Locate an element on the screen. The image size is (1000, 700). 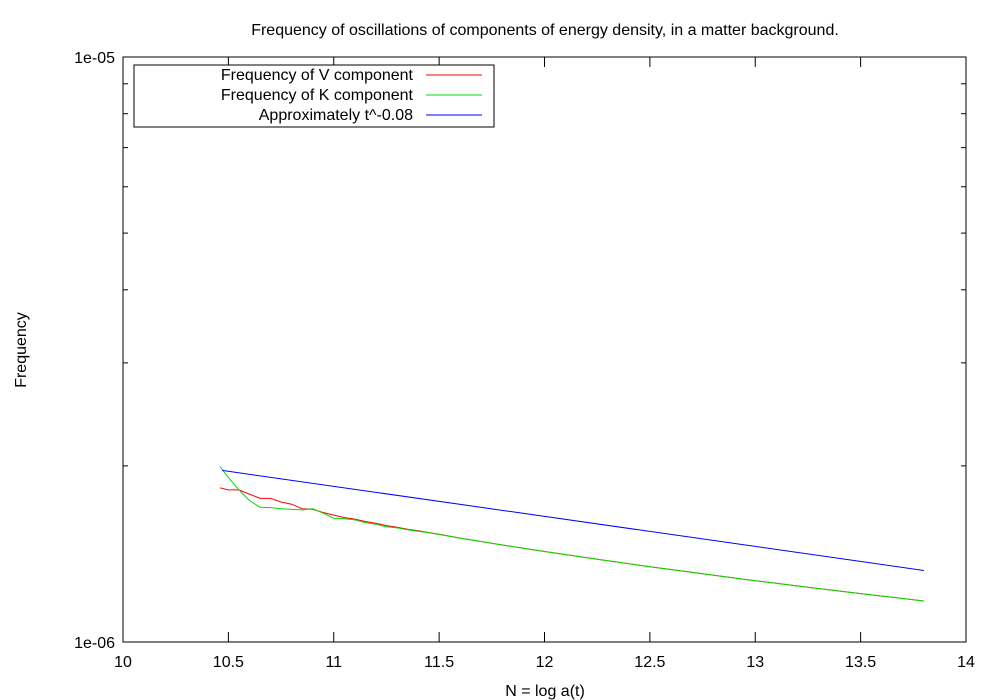
x-tick-label: 12.5 is located at coordinates (649, 662).